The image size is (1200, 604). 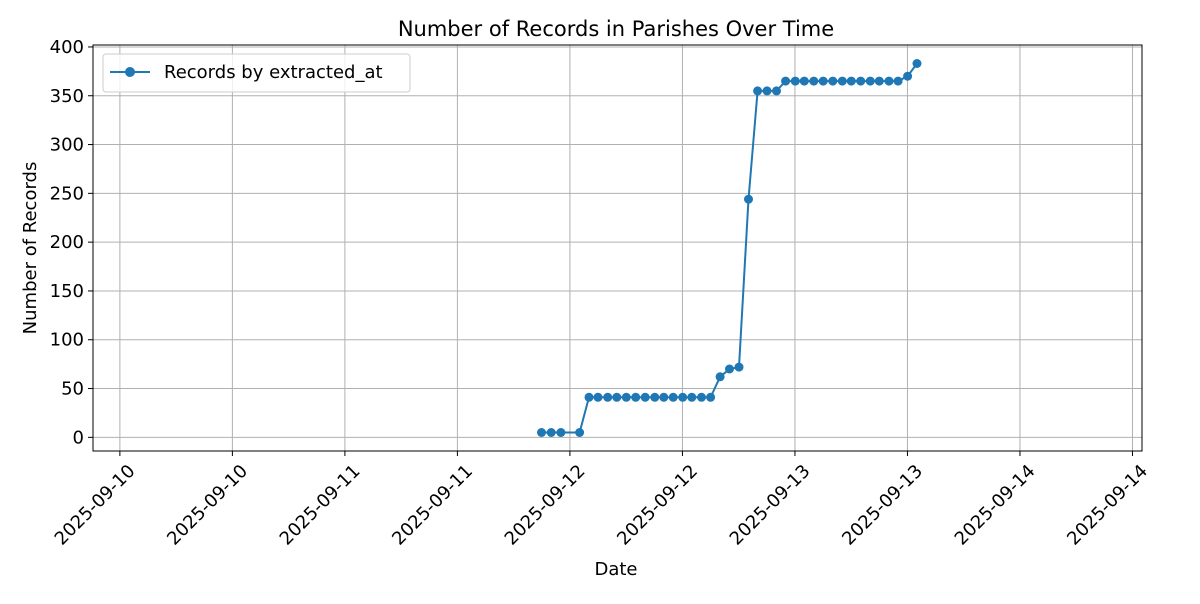 What do you see at coordinates (67, 145) in the screenshot?
I see `y-tick-label: 300` at bounding box center [67, 145].